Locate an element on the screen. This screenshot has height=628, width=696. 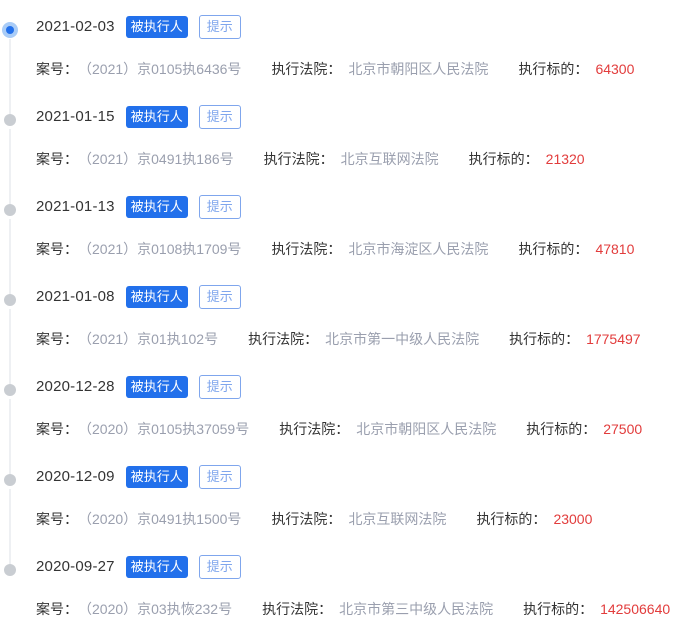
target-amount-value: 21320 is located at coordinates (565, 159).